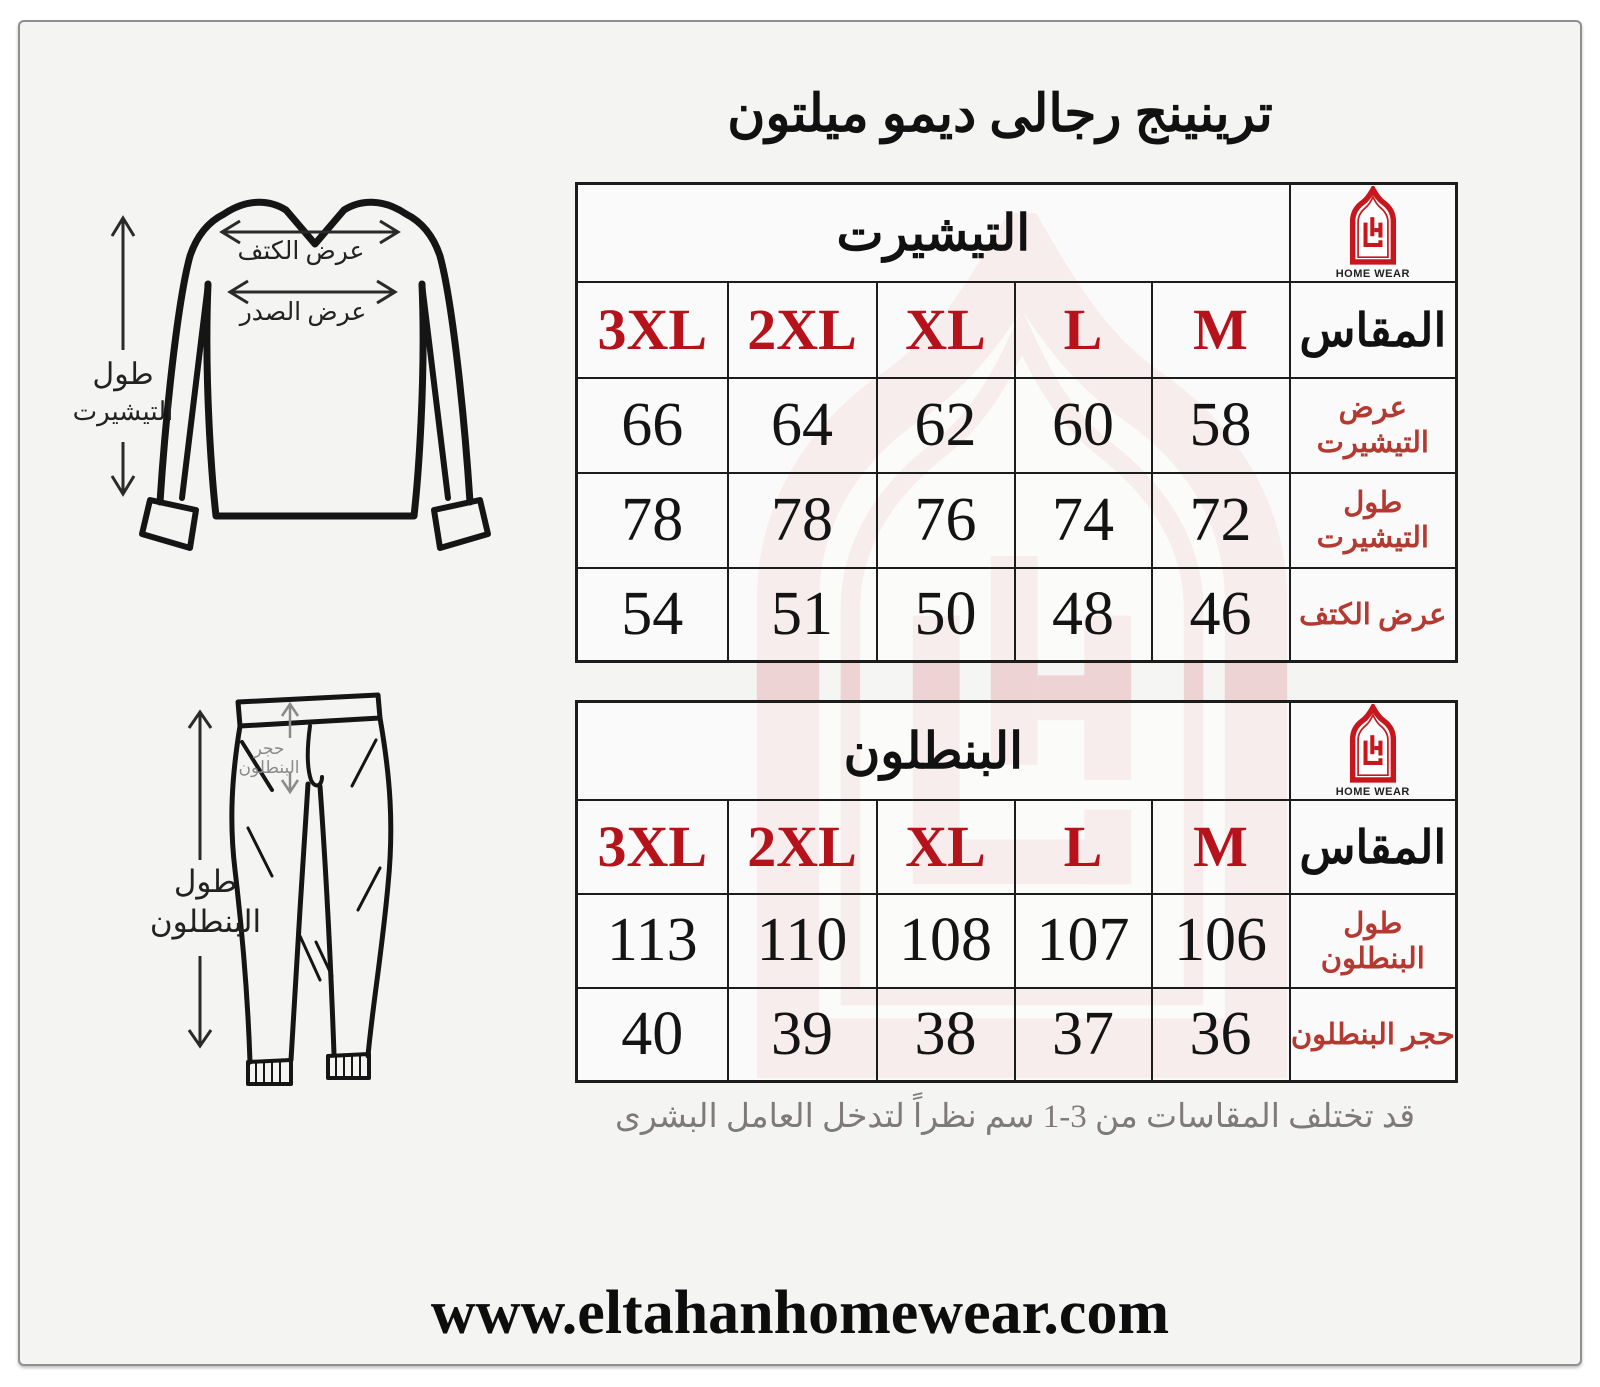 The image size is (1600, 1387). What do you see at coordinates (1083, 425) in the screenshot?
I see `value-cell: 60` at bounding box center [1083, 425].